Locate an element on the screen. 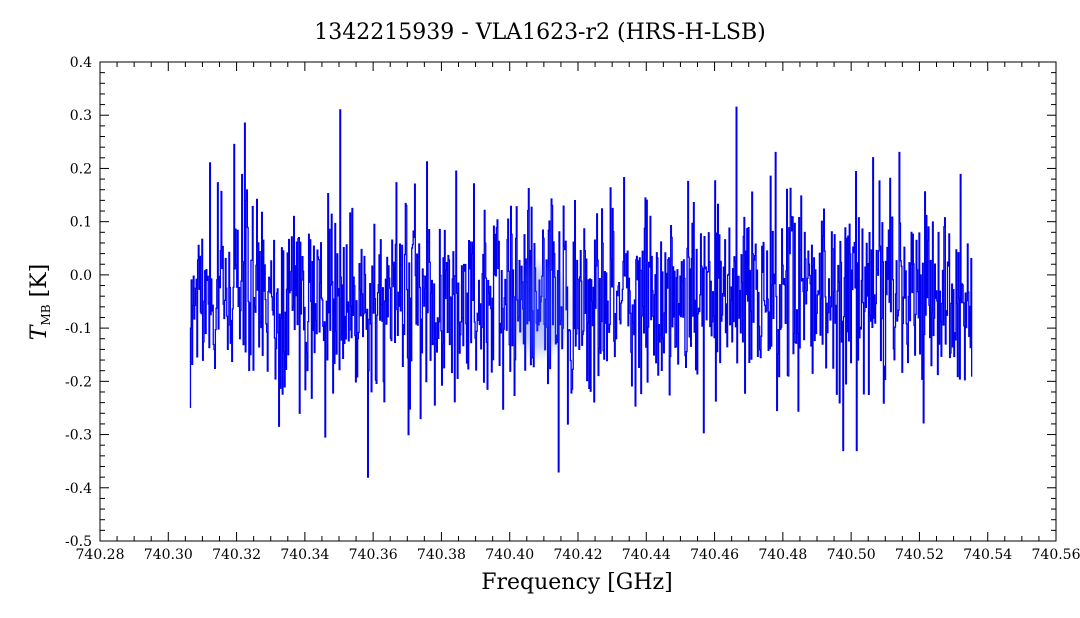 The image size is (1080, 618). y-tick-label: 0.2 is located at coordinates (81, 169).